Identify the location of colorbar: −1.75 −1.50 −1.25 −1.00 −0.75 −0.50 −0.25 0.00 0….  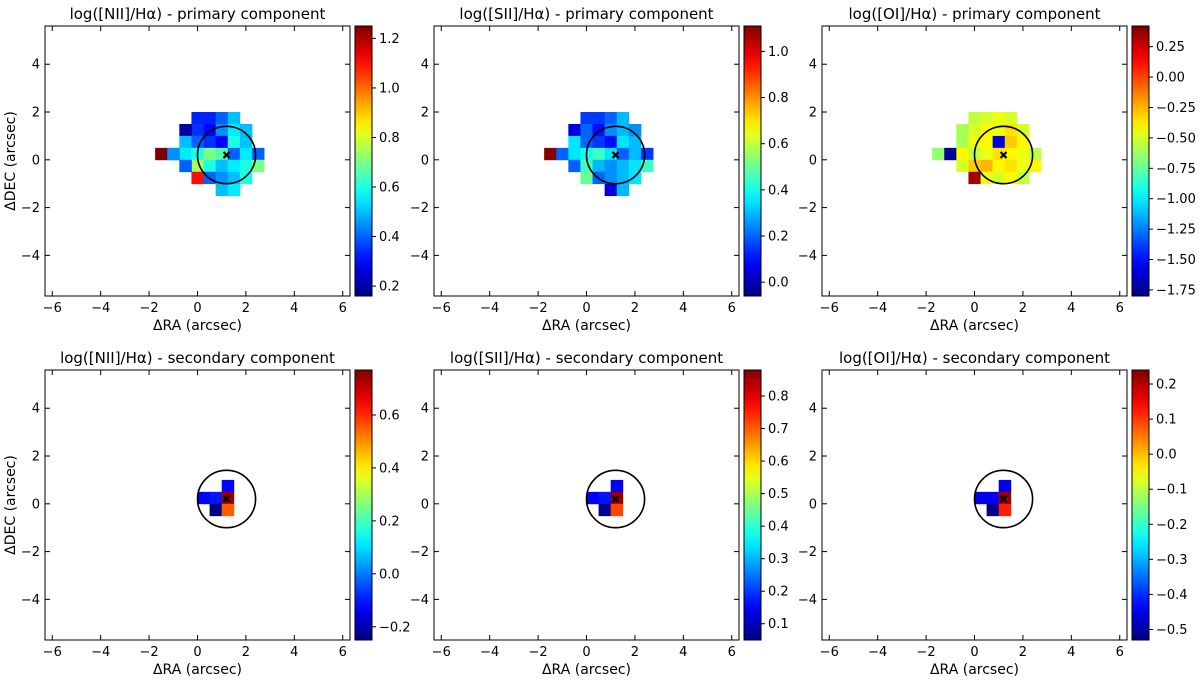
(1163, 161).